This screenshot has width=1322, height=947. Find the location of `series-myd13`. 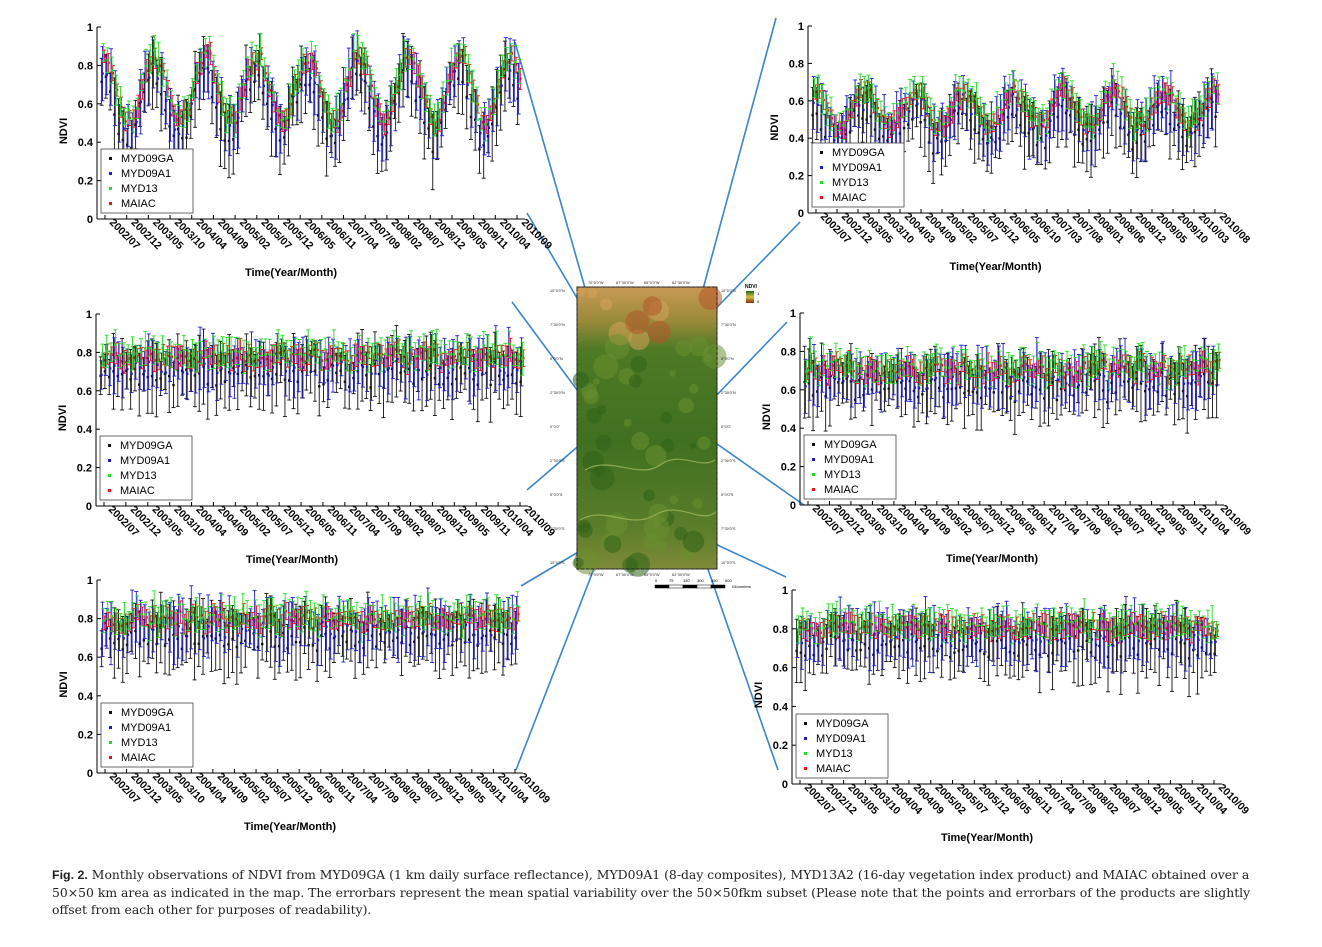

series-myd13 is located at coordinates (312, 352).